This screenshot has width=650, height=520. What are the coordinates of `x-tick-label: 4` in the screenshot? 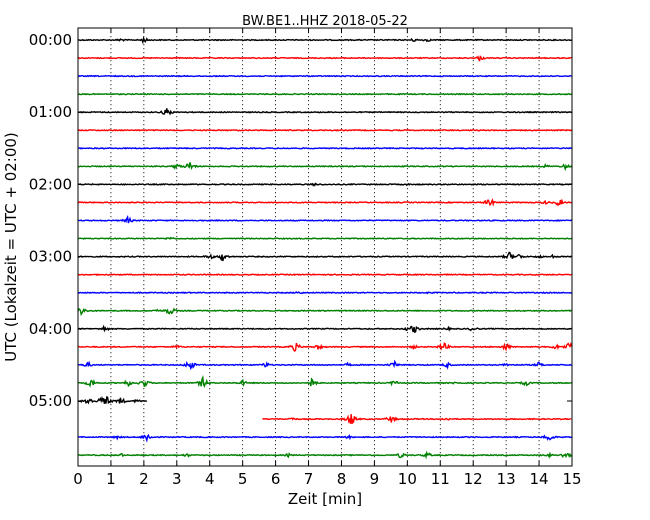 It's located at (210, 479).